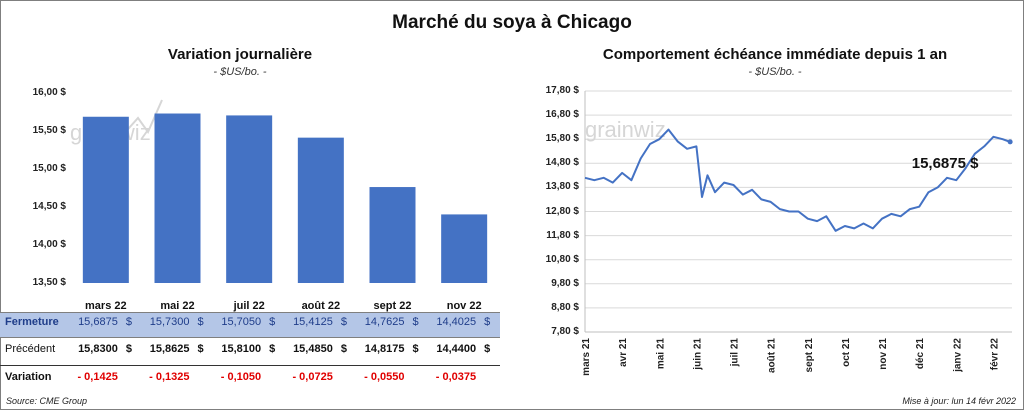 The height and width of the screenshot is (410, 1024). I want to click on x-tick-label: nov 21, so click(883, 354).